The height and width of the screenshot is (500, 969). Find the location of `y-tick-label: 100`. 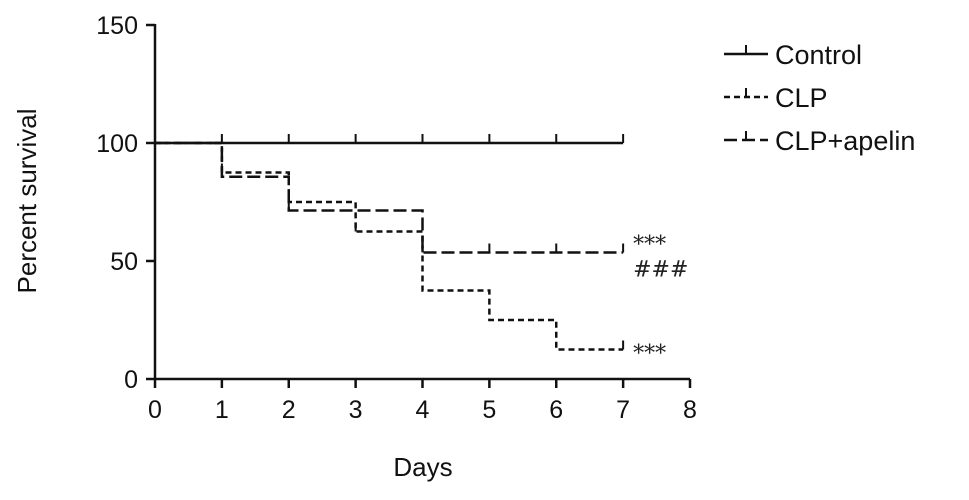

y-tick-label: 100 is located at coordinates (117, 144).